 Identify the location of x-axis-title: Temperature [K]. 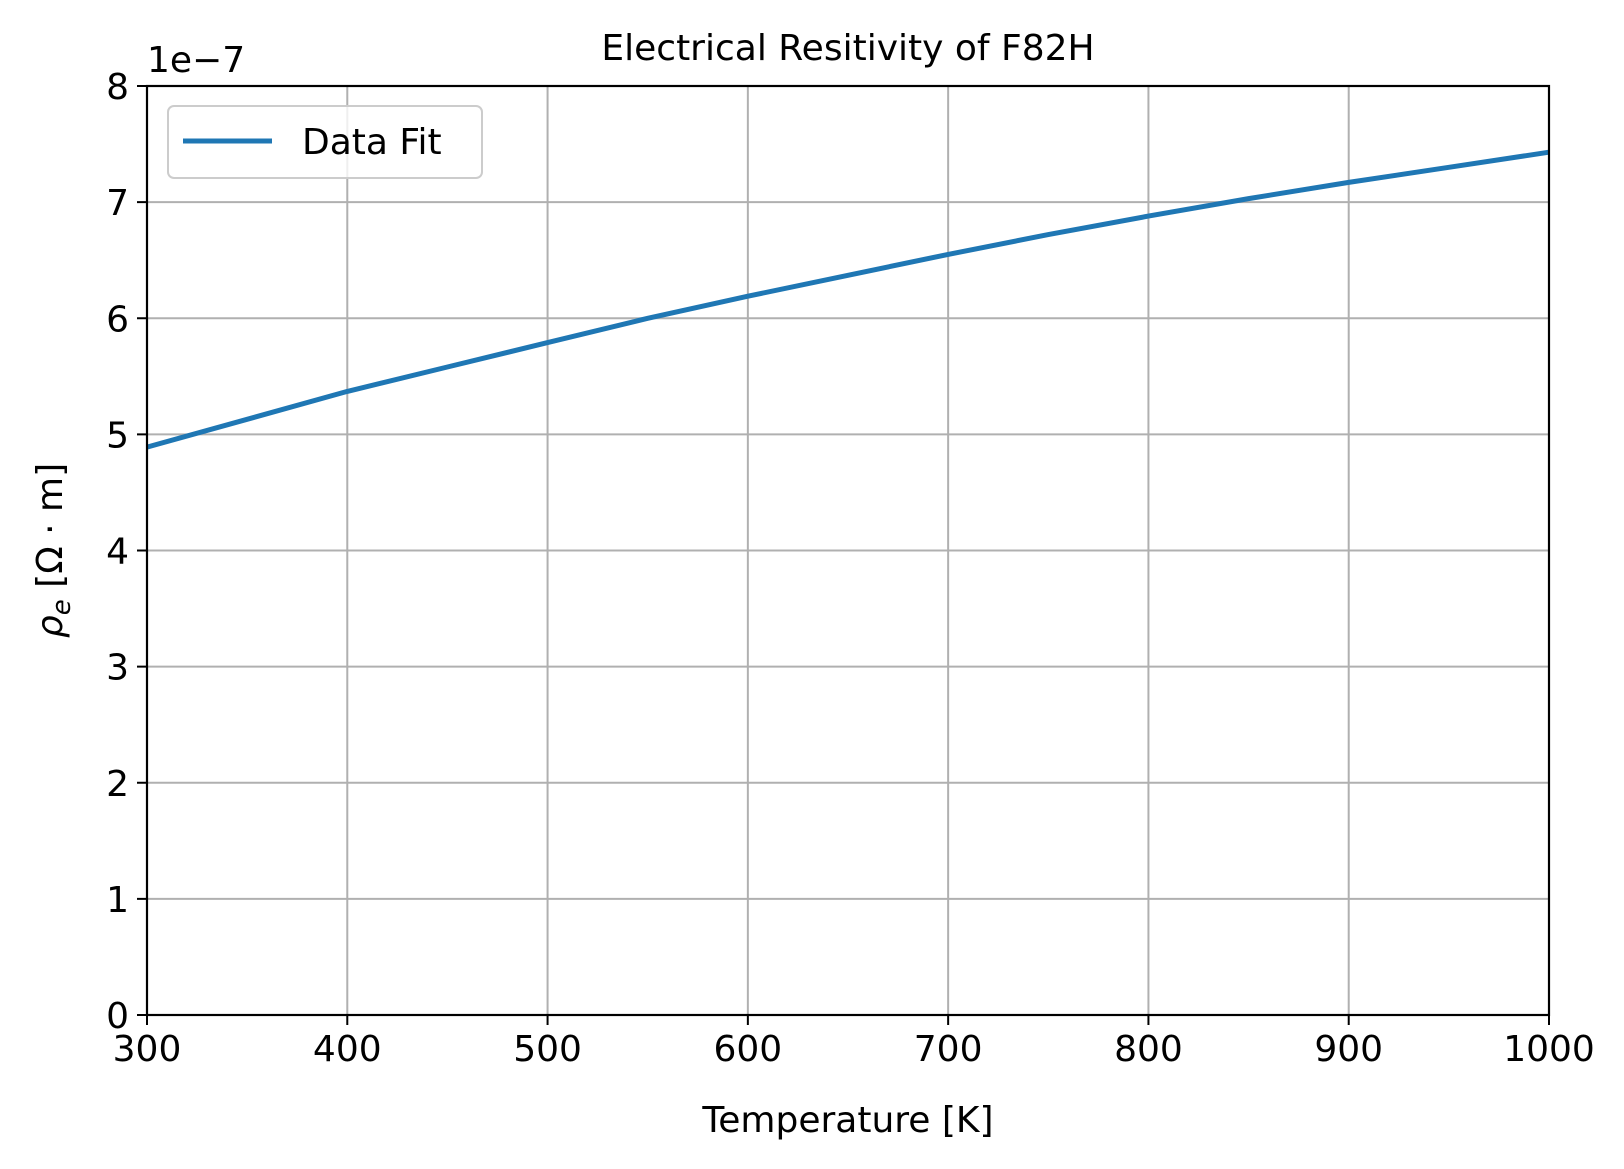
(847, 1120).